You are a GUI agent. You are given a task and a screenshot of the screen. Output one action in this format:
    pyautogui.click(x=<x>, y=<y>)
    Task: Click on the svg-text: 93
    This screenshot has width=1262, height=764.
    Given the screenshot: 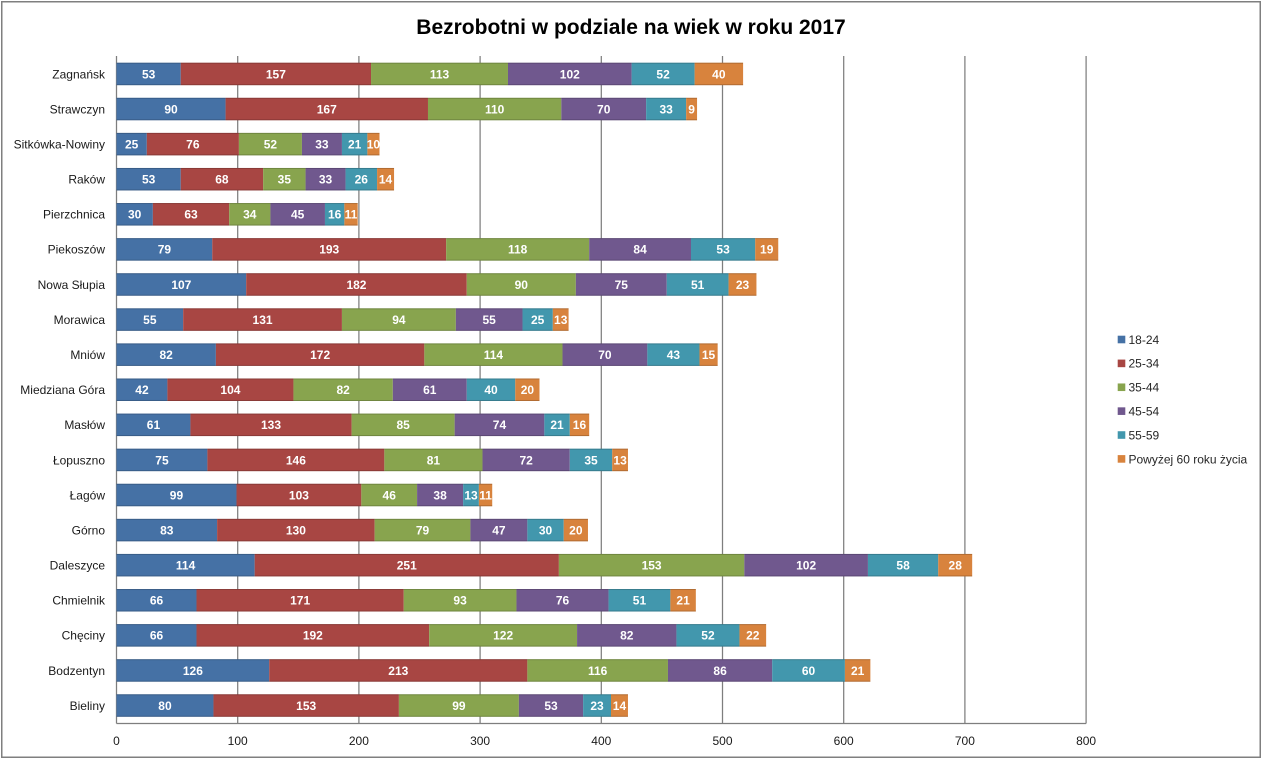 What is the action you would take?
    pyautogui.click(x=460, y=601)
    